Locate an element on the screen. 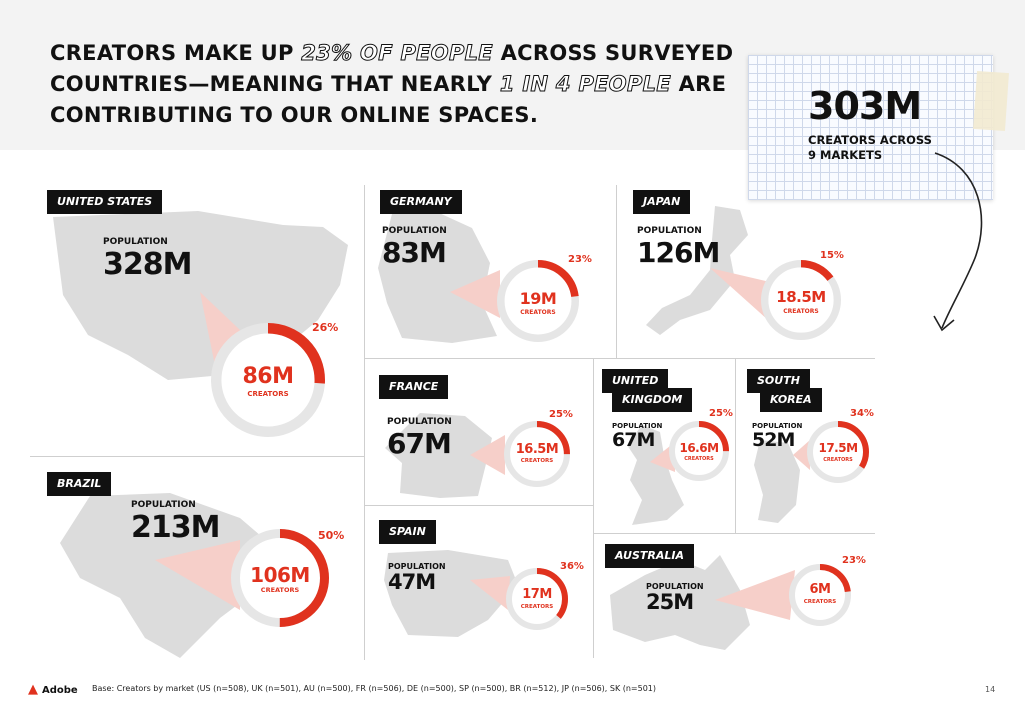 This screenshot has width=1025, height=708. country-tag-germany: GERMANY is located at coordinates (421, 202).